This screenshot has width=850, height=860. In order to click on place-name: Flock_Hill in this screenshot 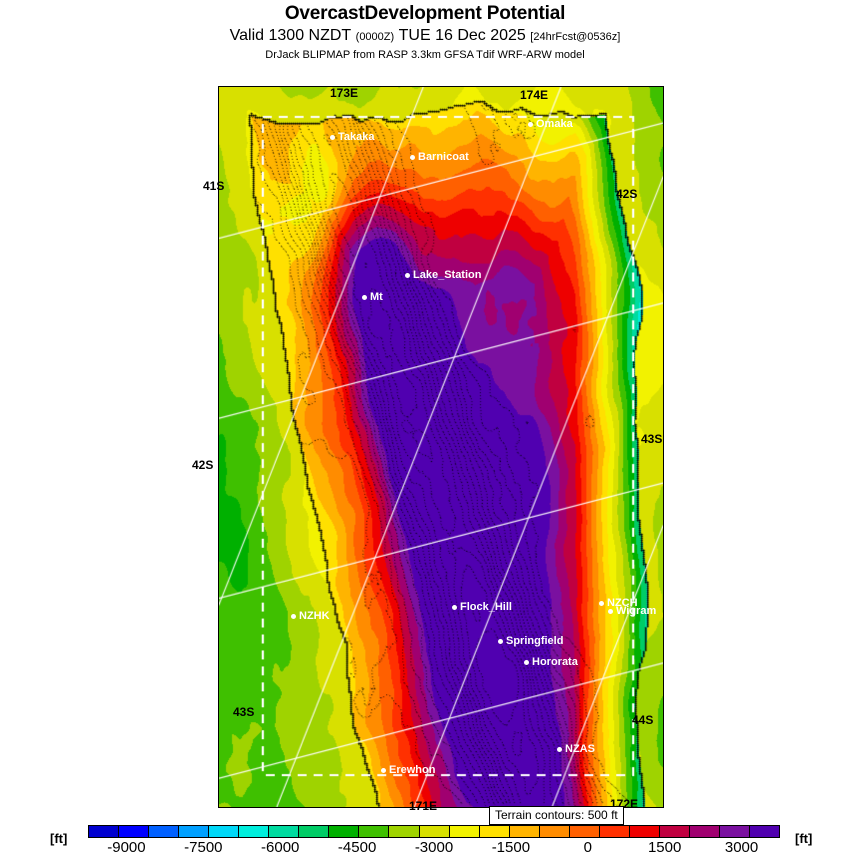, I will do `click(486, 607)`.